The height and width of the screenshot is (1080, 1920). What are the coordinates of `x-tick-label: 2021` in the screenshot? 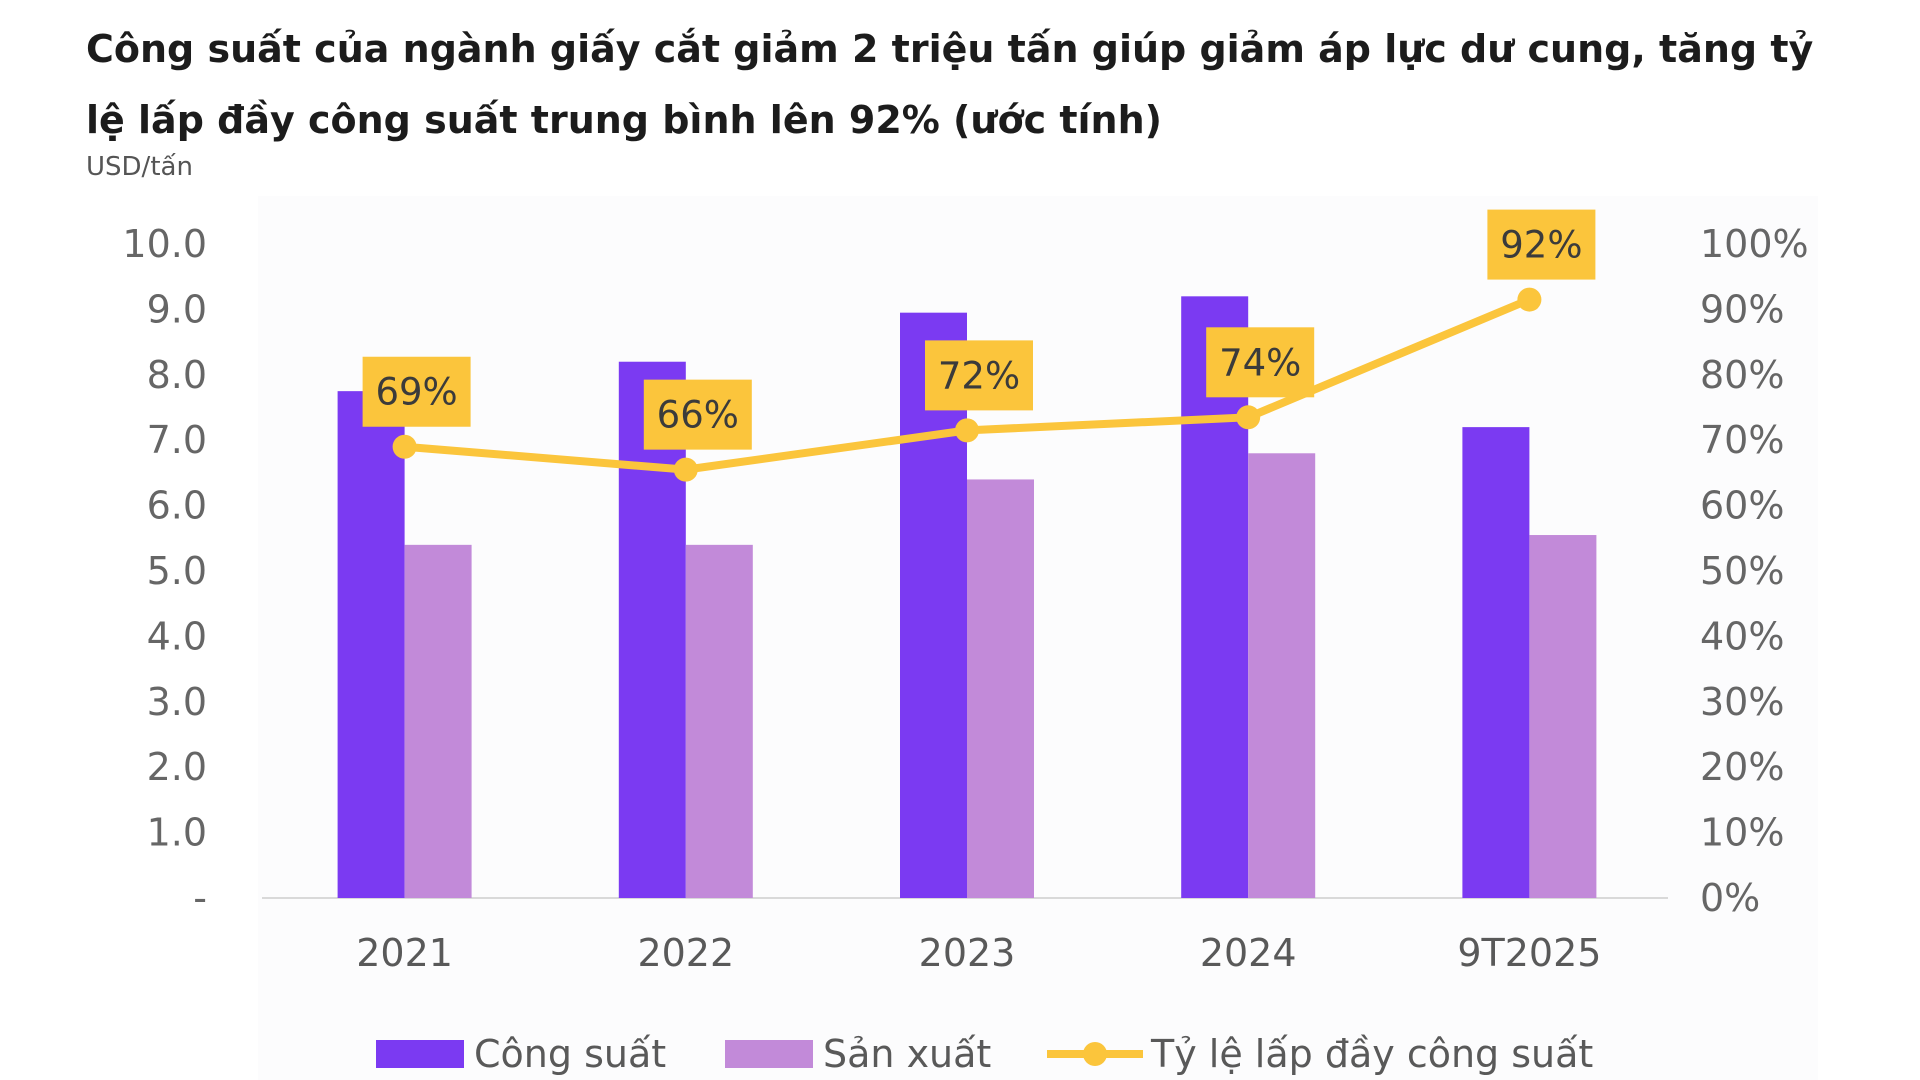 It's located at (404, 953).